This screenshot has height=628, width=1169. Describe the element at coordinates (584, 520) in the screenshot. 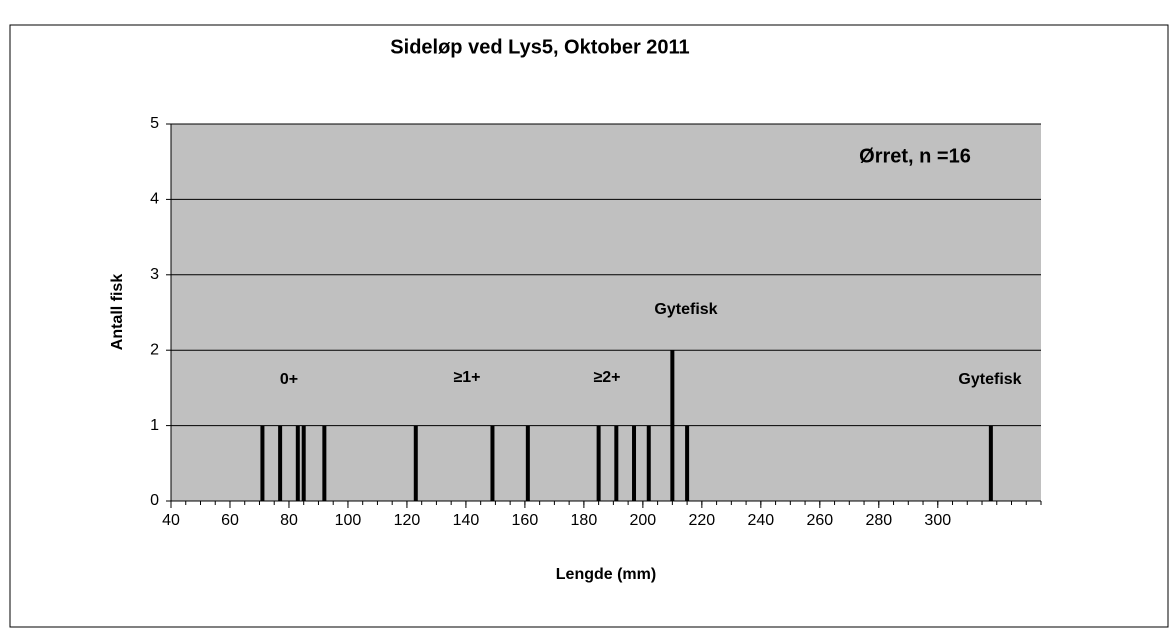

I see `x-tick-label: 180` at that location.